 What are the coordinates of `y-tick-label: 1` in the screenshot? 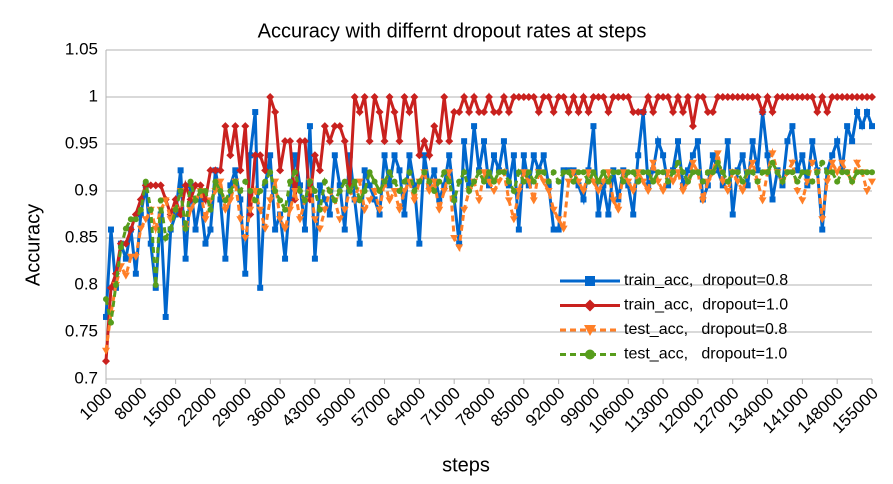 It's located at (93, 95).